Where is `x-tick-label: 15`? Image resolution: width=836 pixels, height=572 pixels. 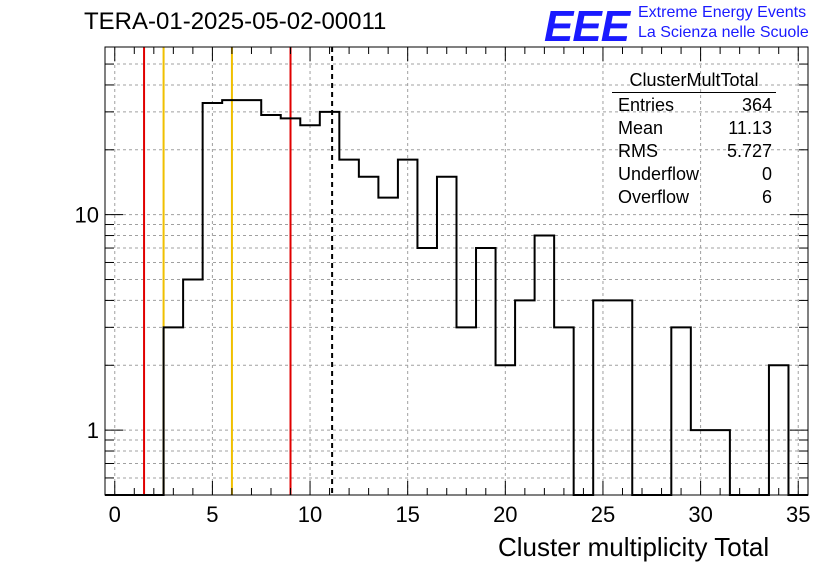
x-tick-label: 15 is located at coordinates (407, 514).